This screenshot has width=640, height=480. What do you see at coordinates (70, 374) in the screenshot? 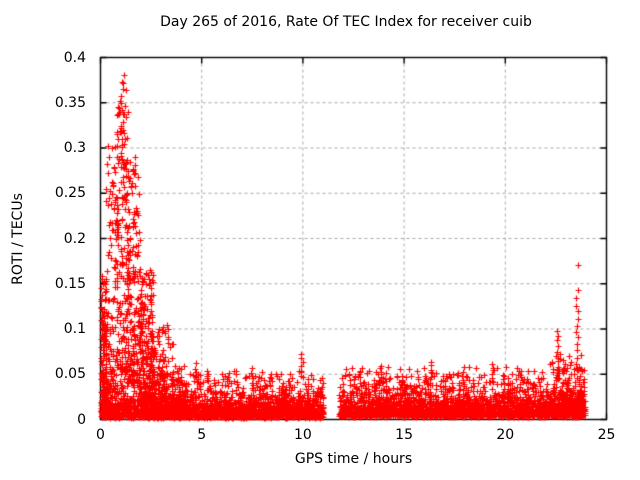
I see `y-tick-label: 0.05` at bounding box center [70, 374].